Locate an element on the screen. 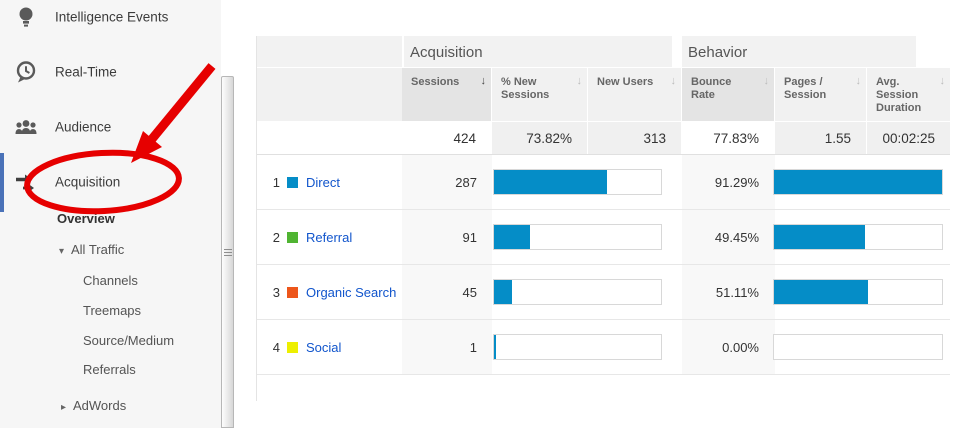 The width and height of the screenshot is (959, 428). bounce-rate-value: 91.29% is located at coordinates (728, 182).